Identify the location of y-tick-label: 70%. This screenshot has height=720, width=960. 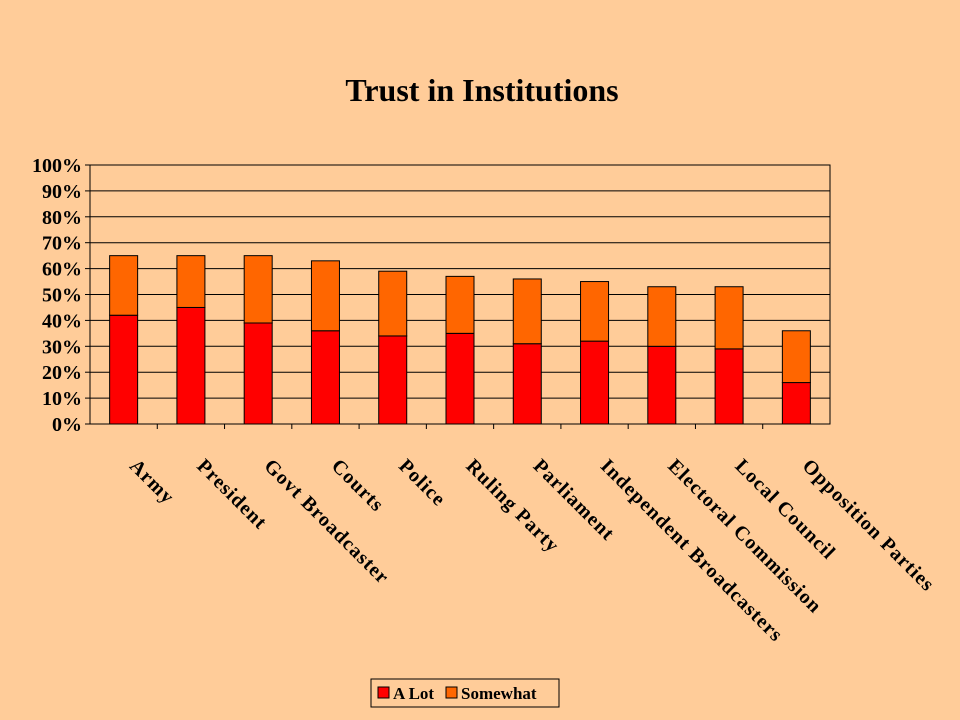
(62, 244).